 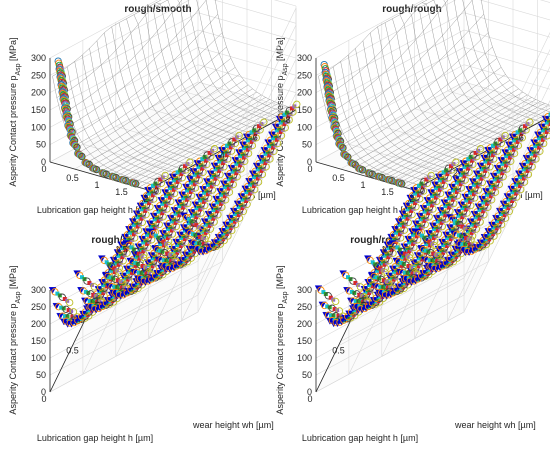 I want to click on z-axis-label-sub: Asp, so click(x=18, y=297).